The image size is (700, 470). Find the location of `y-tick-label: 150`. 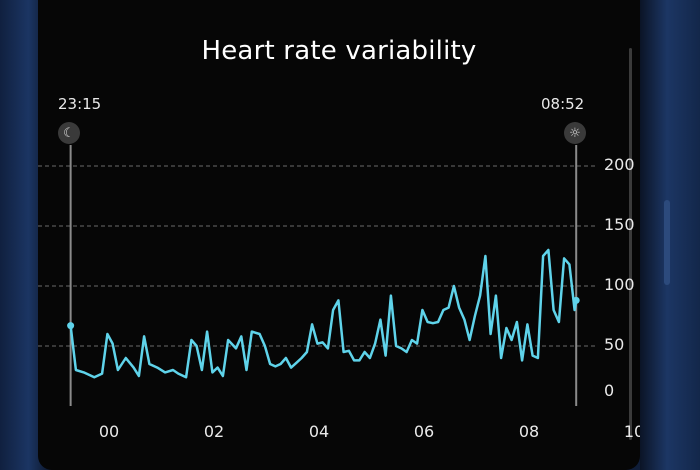

y-tick-label: 150 is located at coordinates (619, 224).